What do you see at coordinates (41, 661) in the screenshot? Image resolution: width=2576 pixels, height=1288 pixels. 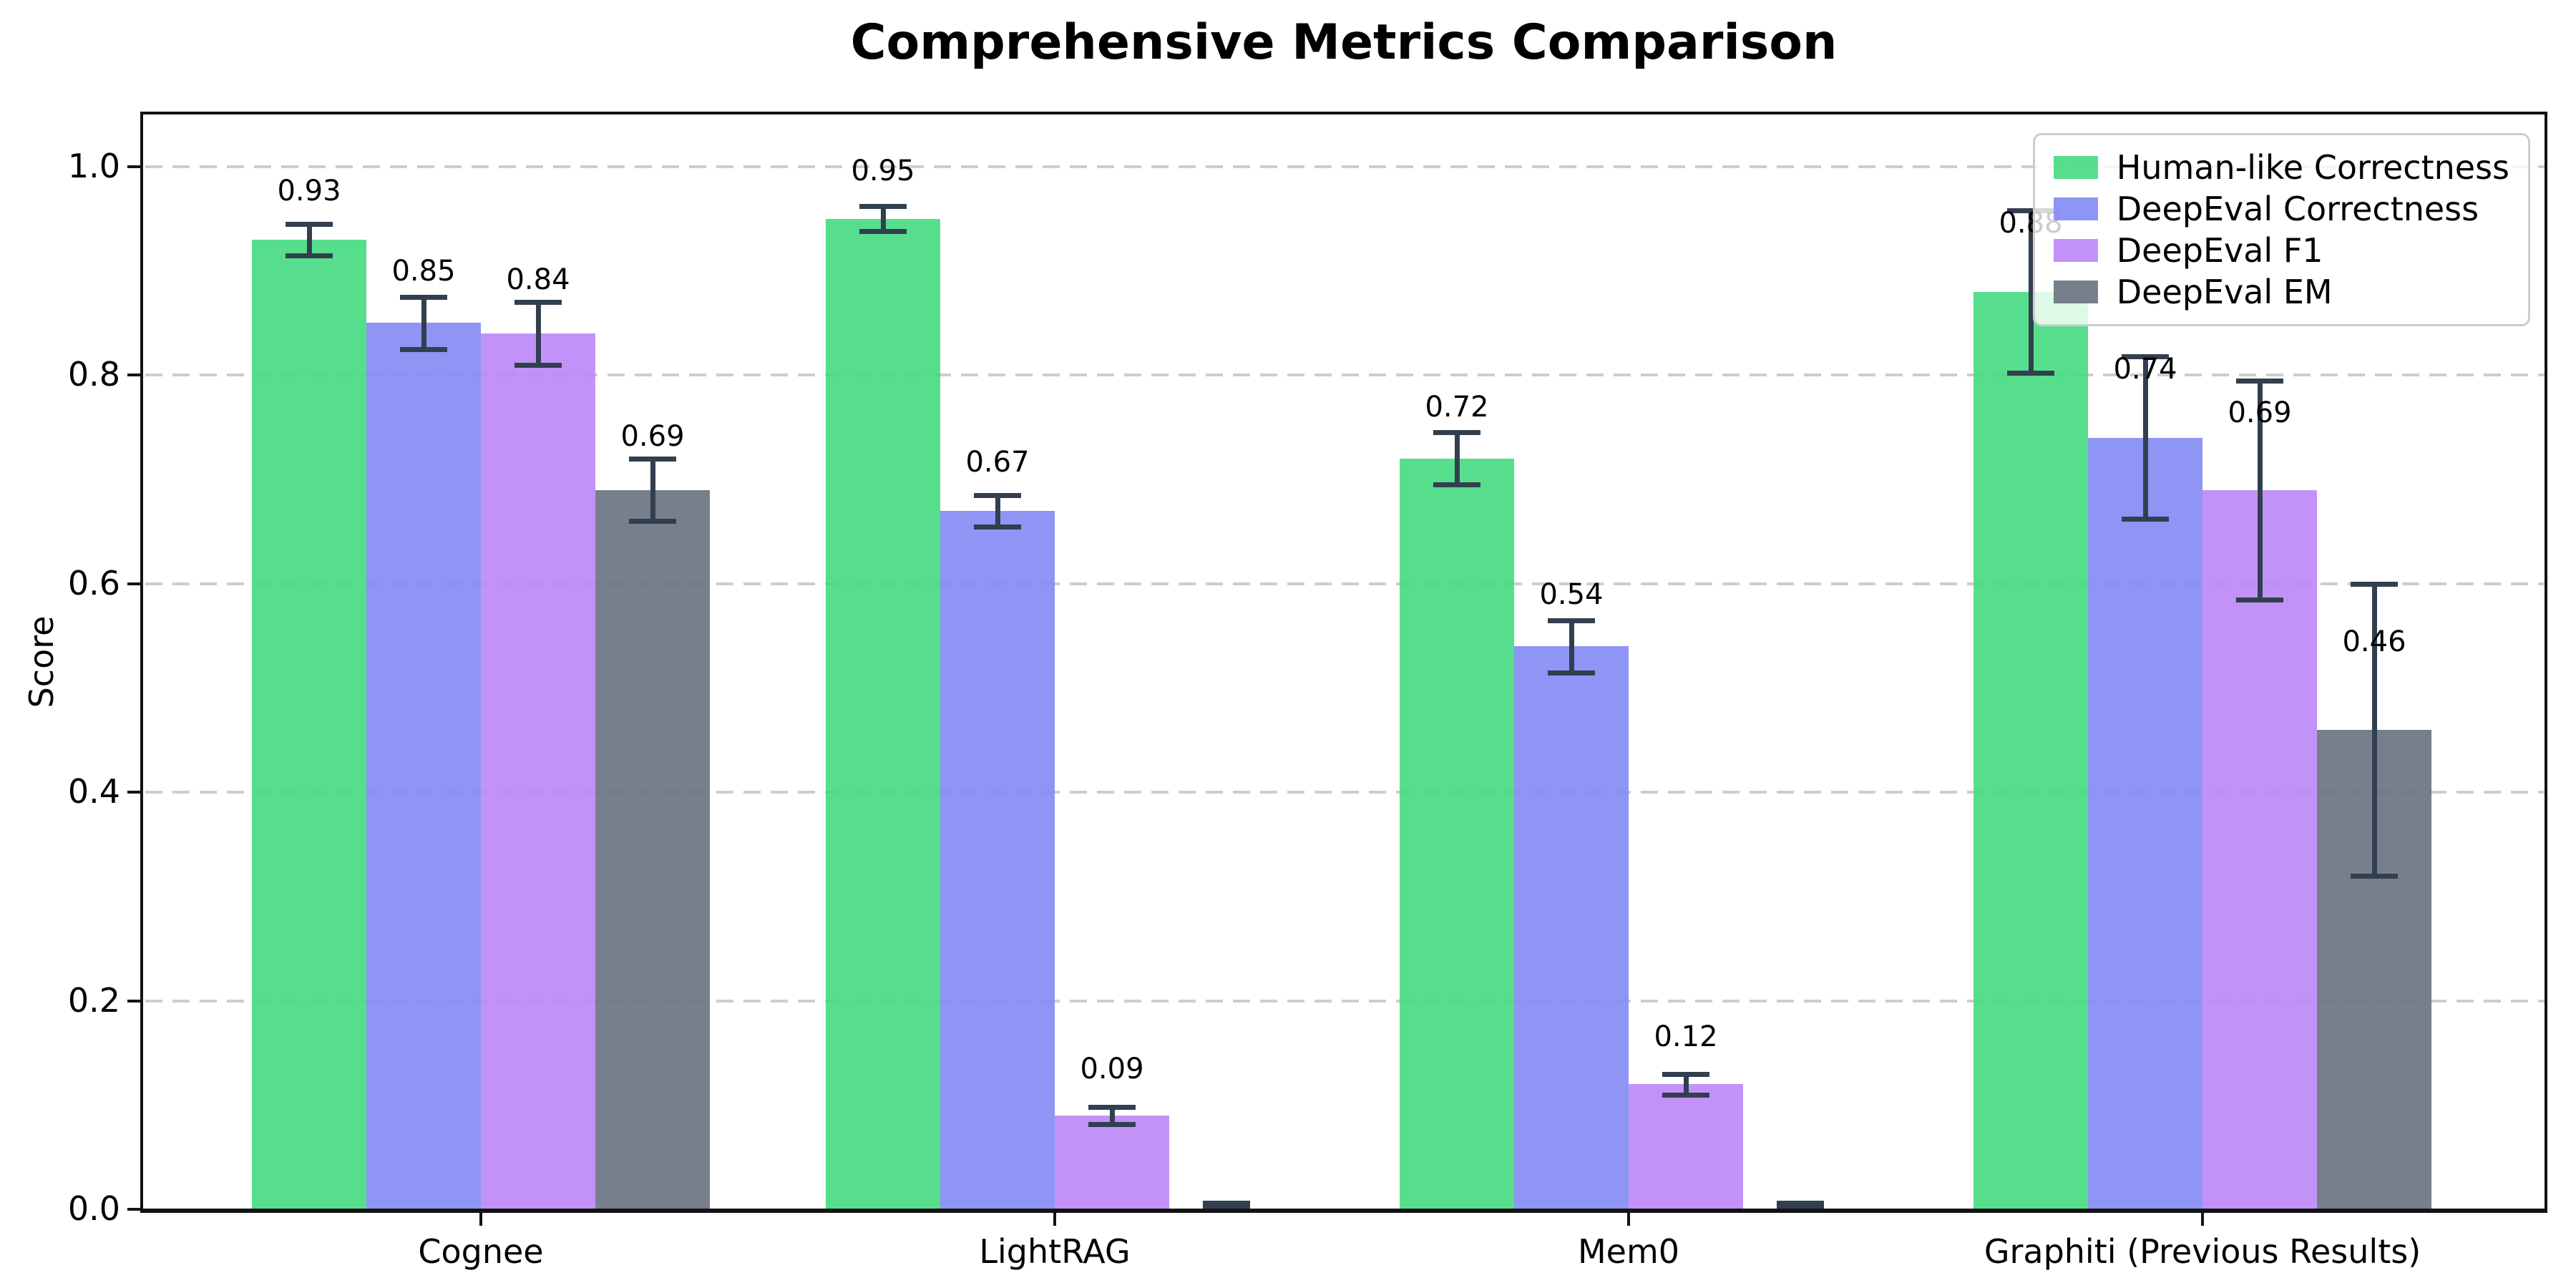 I see `y-axis-label: Score` at bounding box center [41, 661].